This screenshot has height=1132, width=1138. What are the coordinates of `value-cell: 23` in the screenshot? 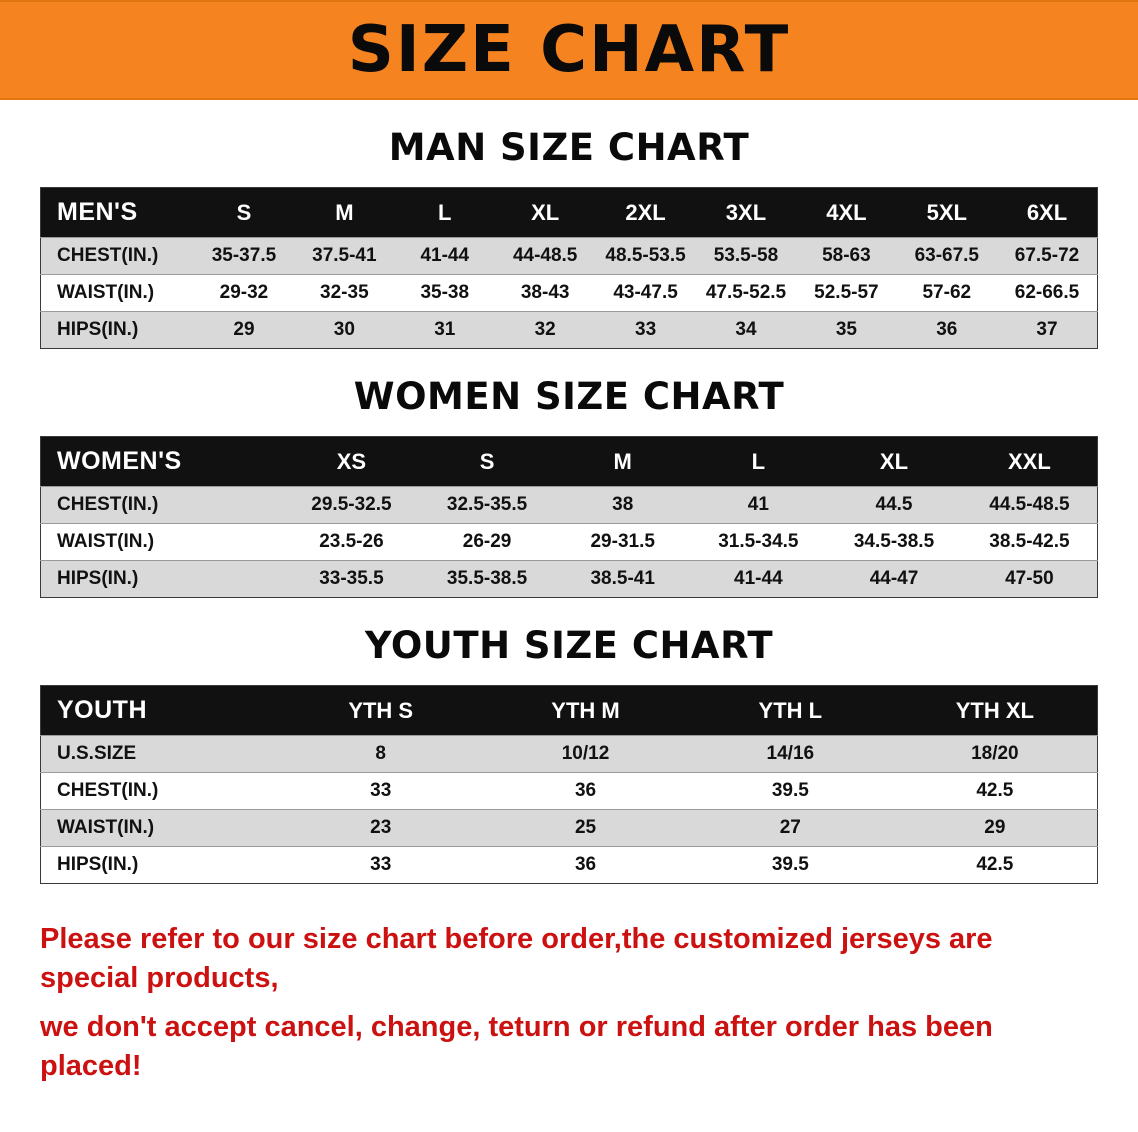 It's located at (381, 828).